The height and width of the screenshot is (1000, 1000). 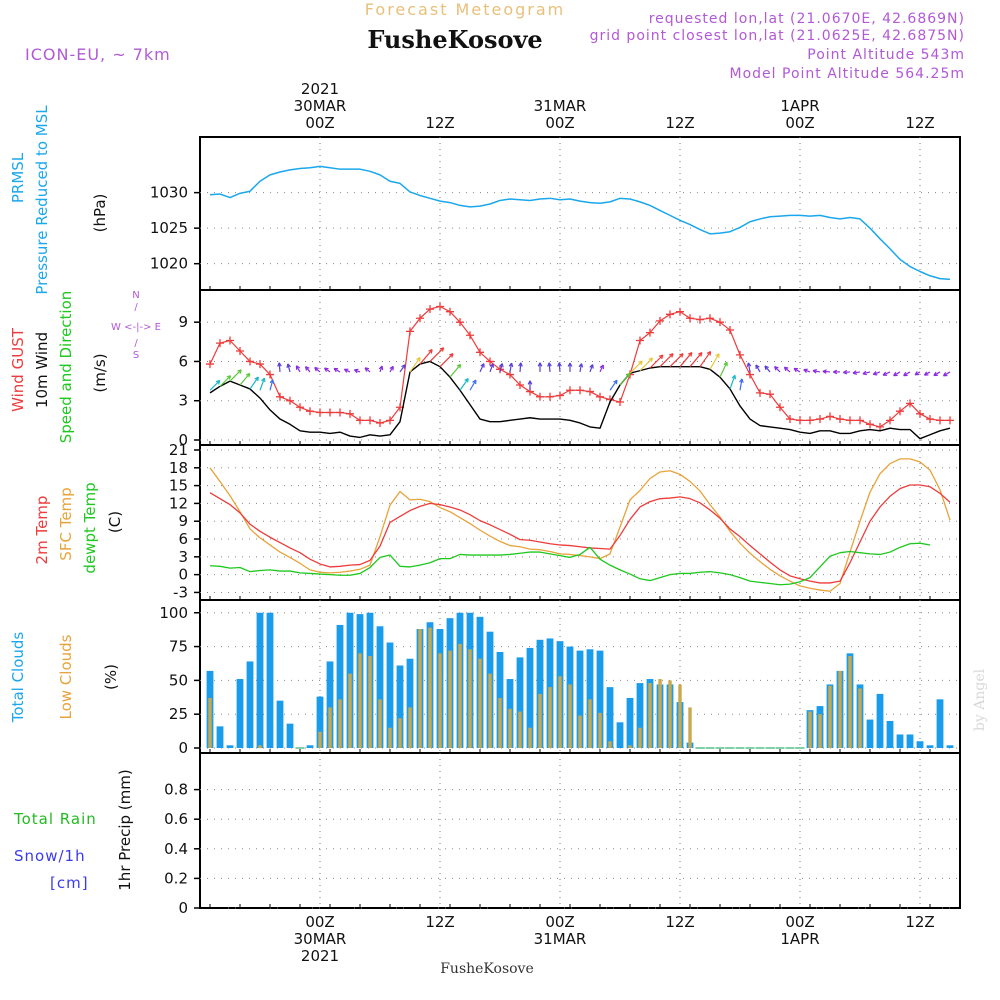 What do you see at coordinates (183, 575) in the screenshot?
I see `y-tick-label: 0` at bounding box center [183, 575].